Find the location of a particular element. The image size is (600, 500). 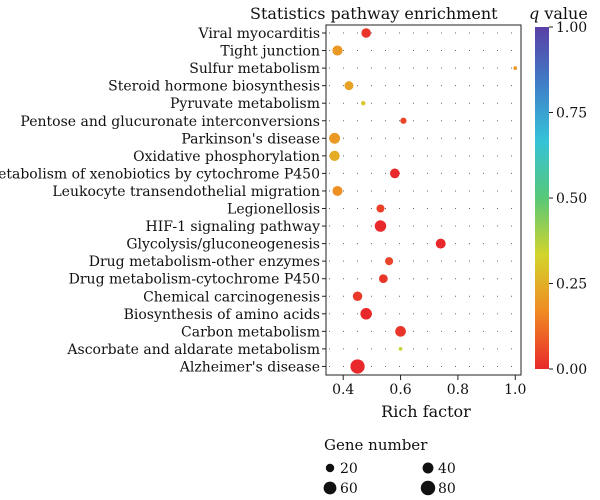

gene-number-legend-label: 20 is located at coordinates (349, 469).